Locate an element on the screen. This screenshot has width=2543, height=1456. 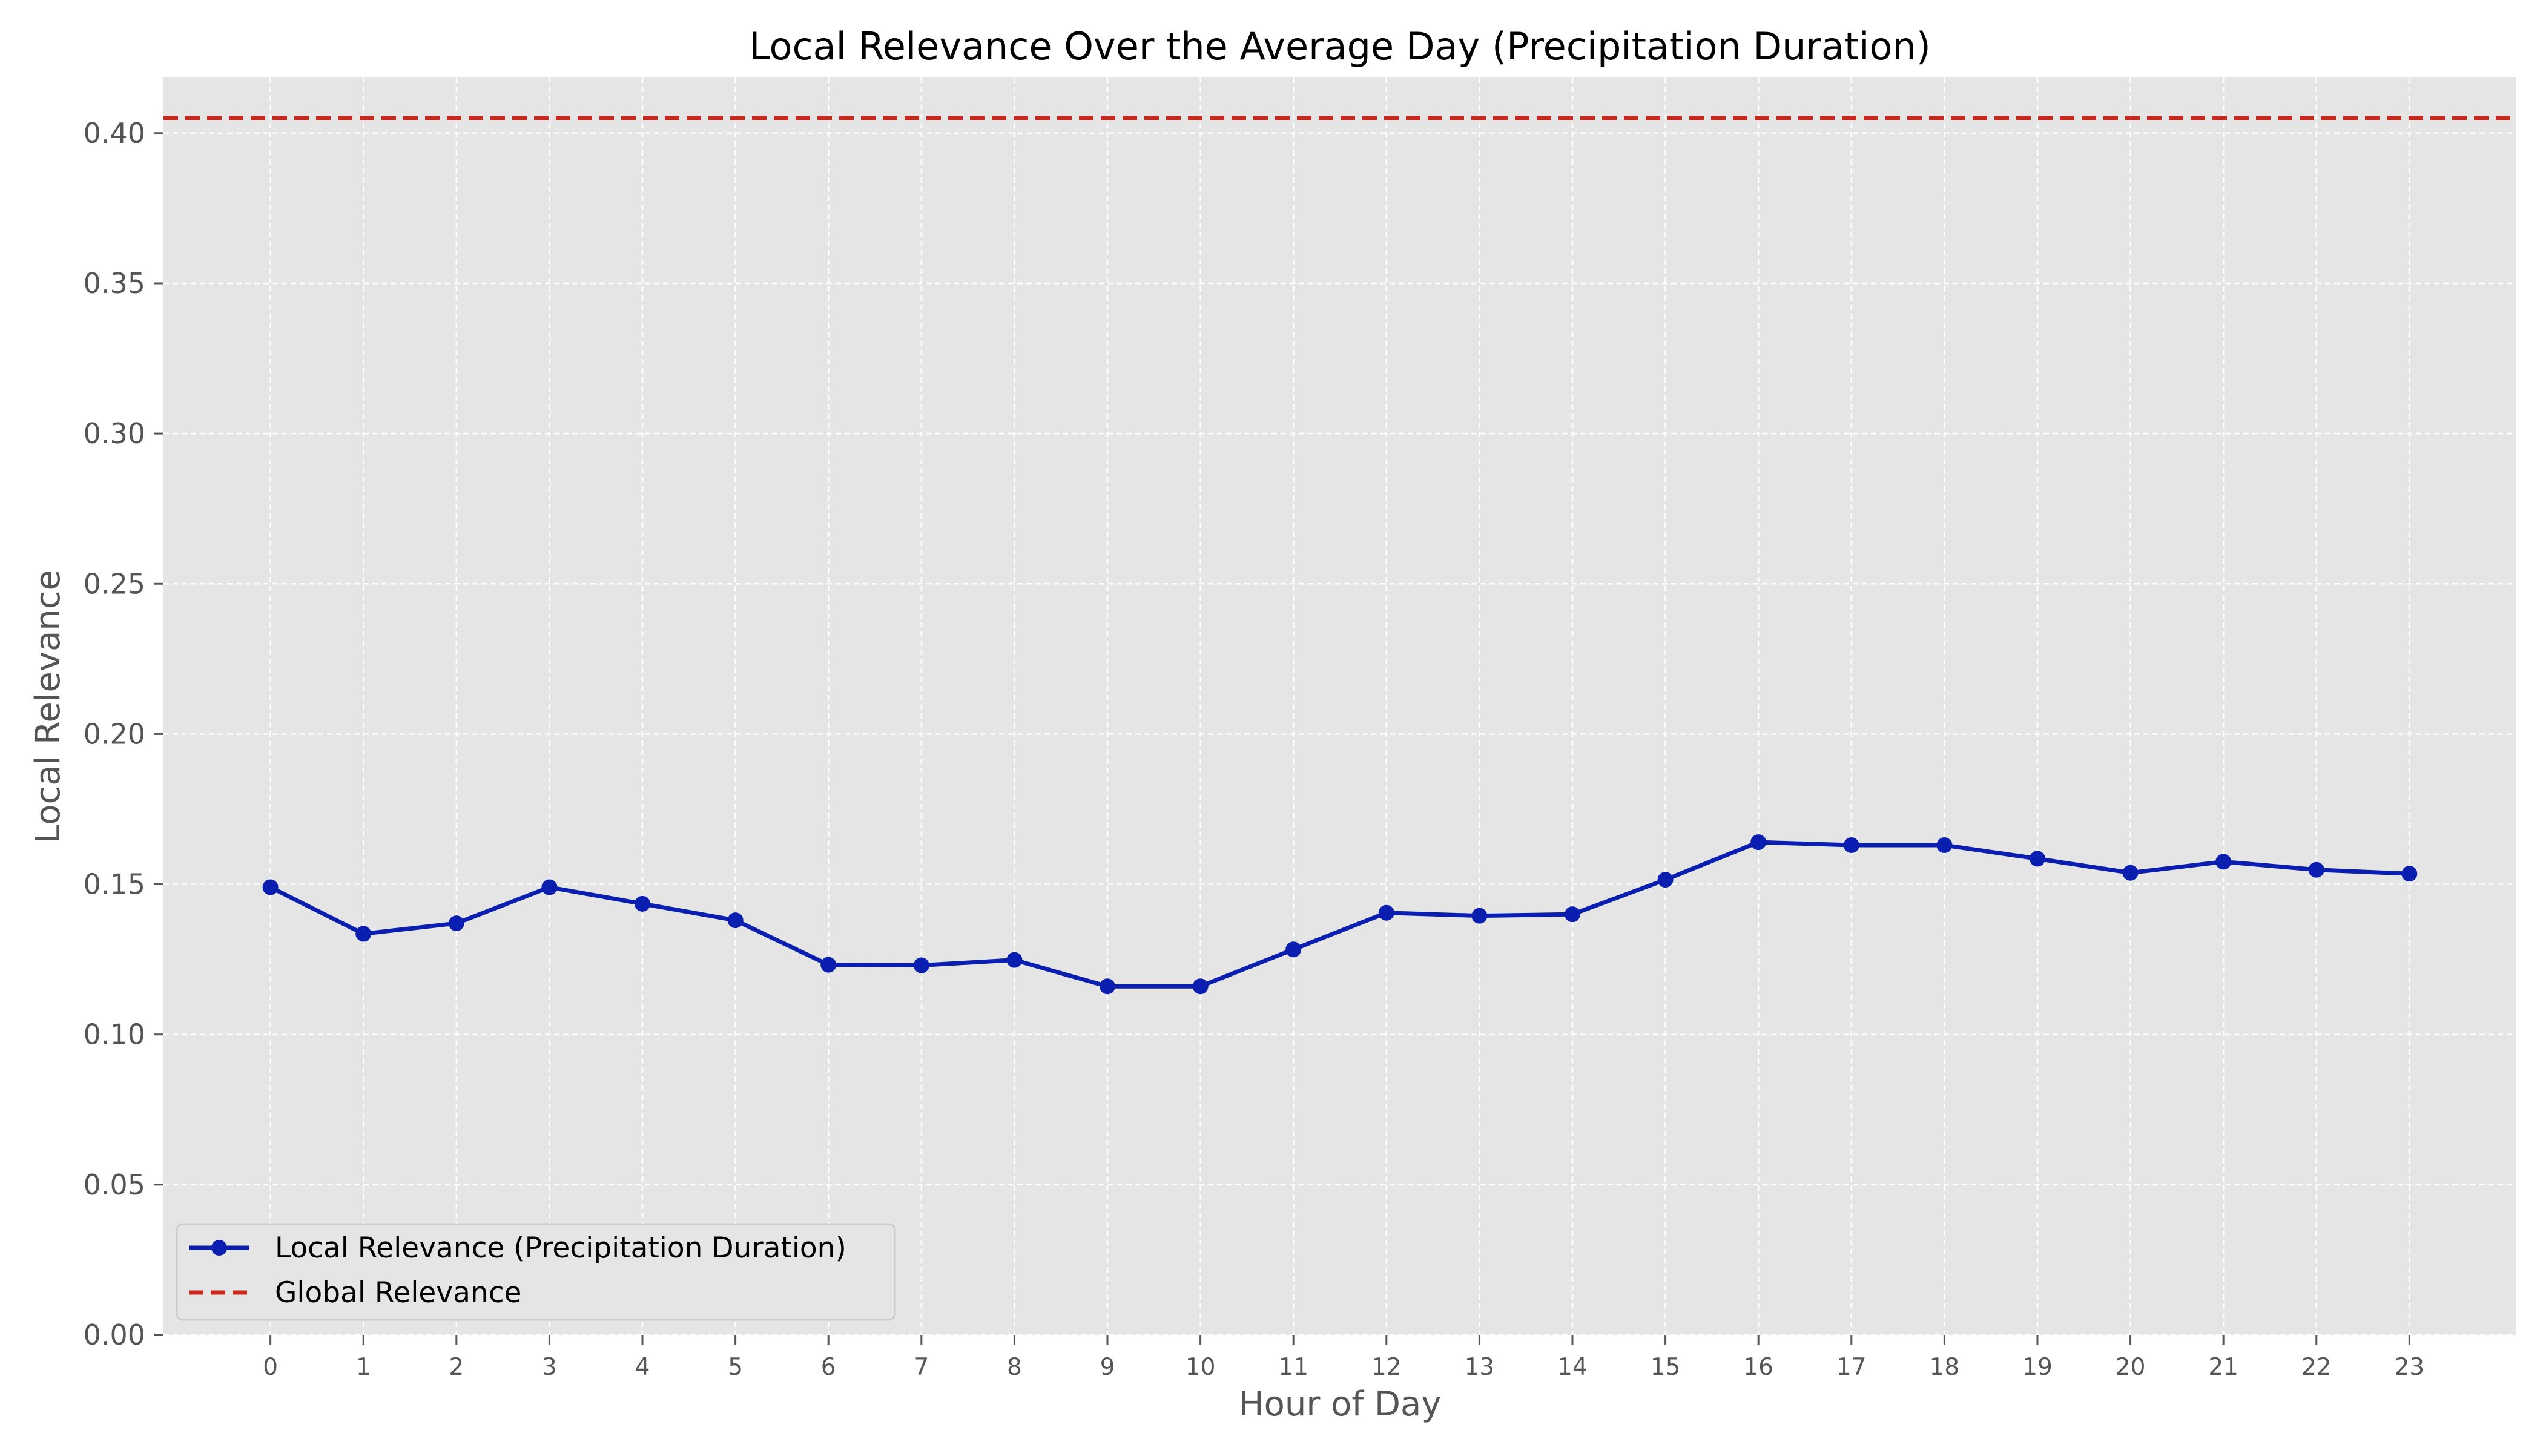
x-tick-label: 16 is located at coordinates (1758, 1367).